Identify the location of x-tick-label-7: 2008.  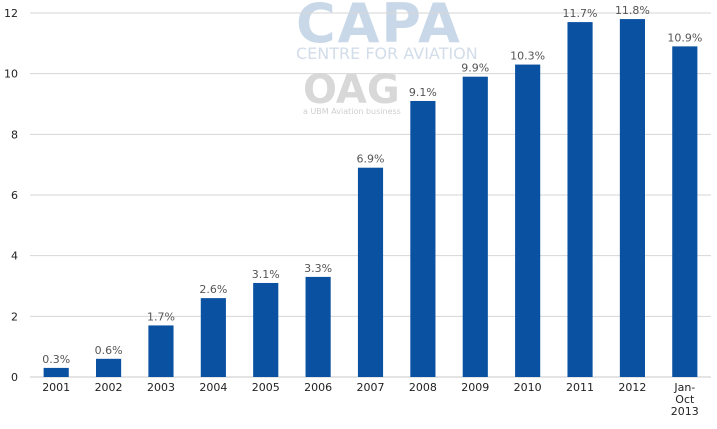
(423, 387).